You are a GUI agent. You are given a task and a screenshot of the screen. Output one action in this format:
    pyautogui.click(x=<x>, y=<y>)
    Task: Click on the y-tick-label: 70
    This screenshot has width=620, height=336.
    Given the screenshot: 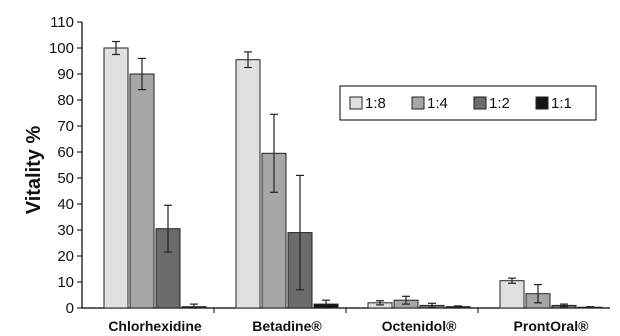 What is the action you would take?
    pyautogui.click(x=65, y=126)
    